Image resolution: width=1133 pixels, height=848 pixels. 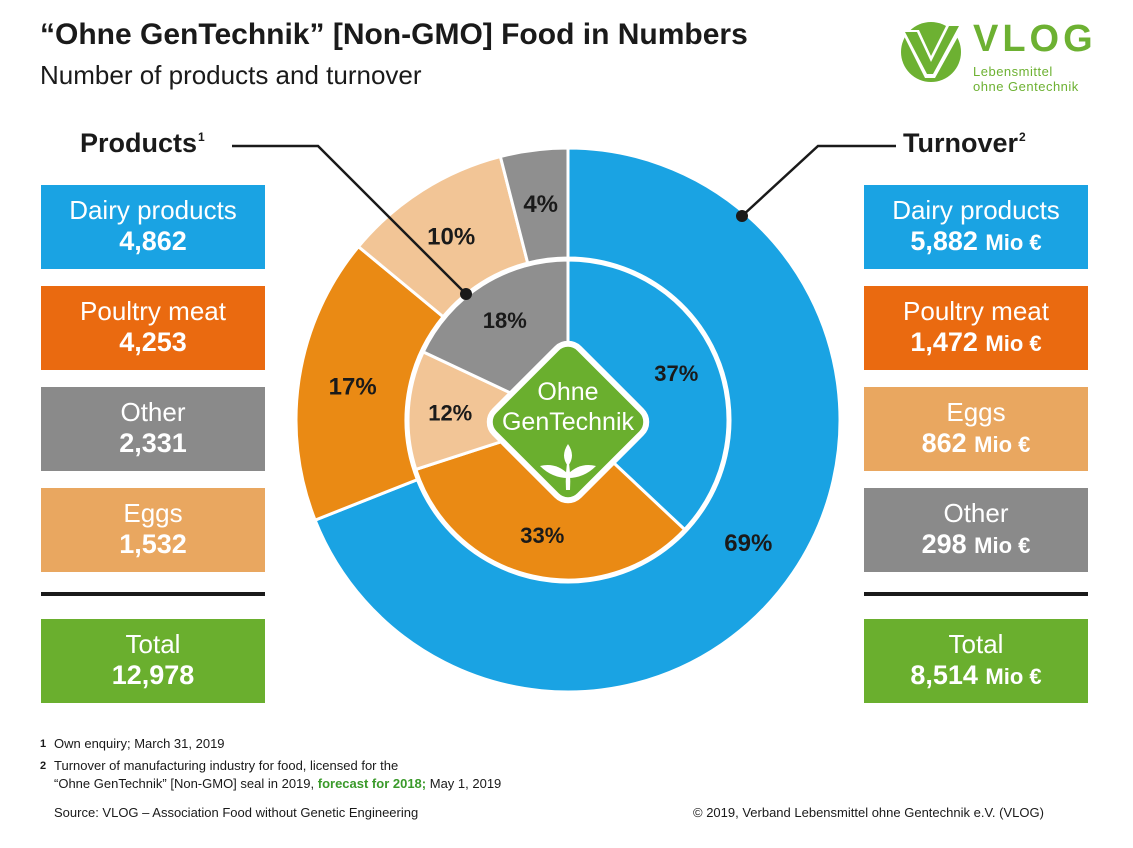 I want to click on vlog-check-icon, so click(x=933, y=52).